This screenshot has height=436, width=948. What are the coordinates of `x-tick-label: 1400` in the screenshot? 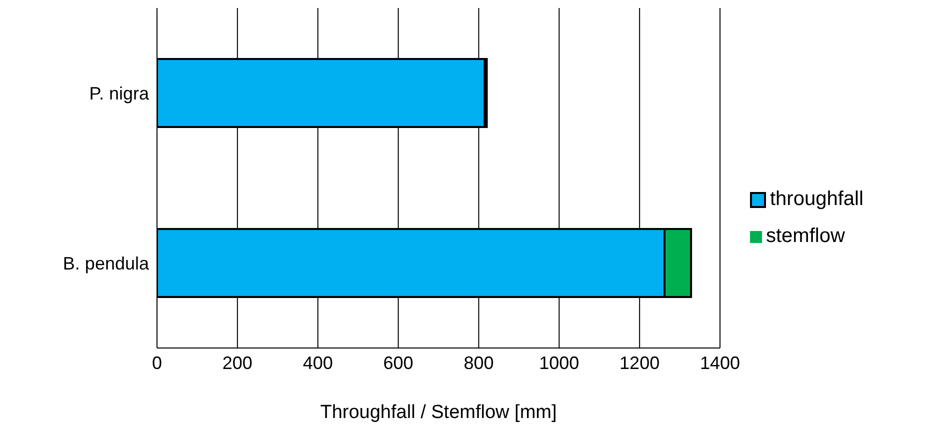 It's located at (720, 362).